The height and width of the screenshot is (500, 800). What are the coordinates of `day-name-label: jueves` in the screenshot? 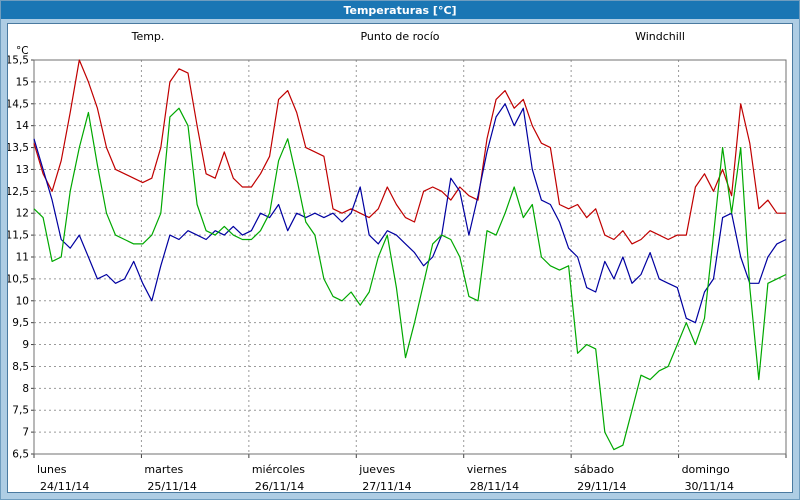 It's located at (376, 469).